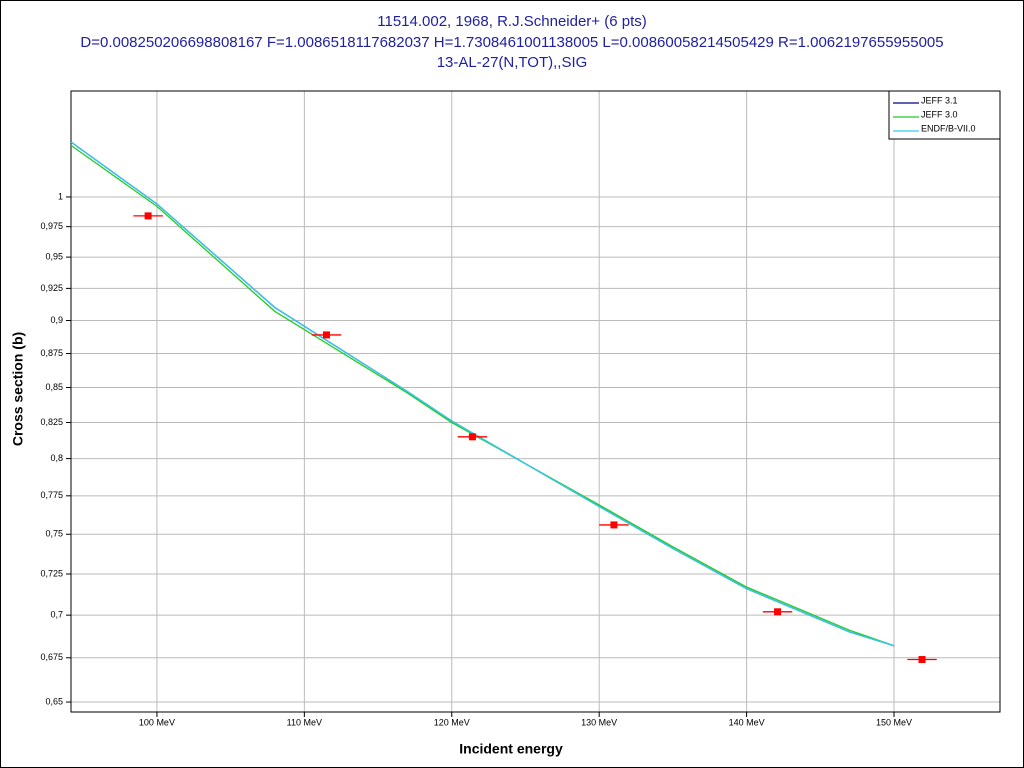 The width and height of the screenshot is (1024, 768). What do you see at coordinates (51, 288) in the screenshot?
I see `y-tick-label: 0,925` at bounding box center [51, 288].